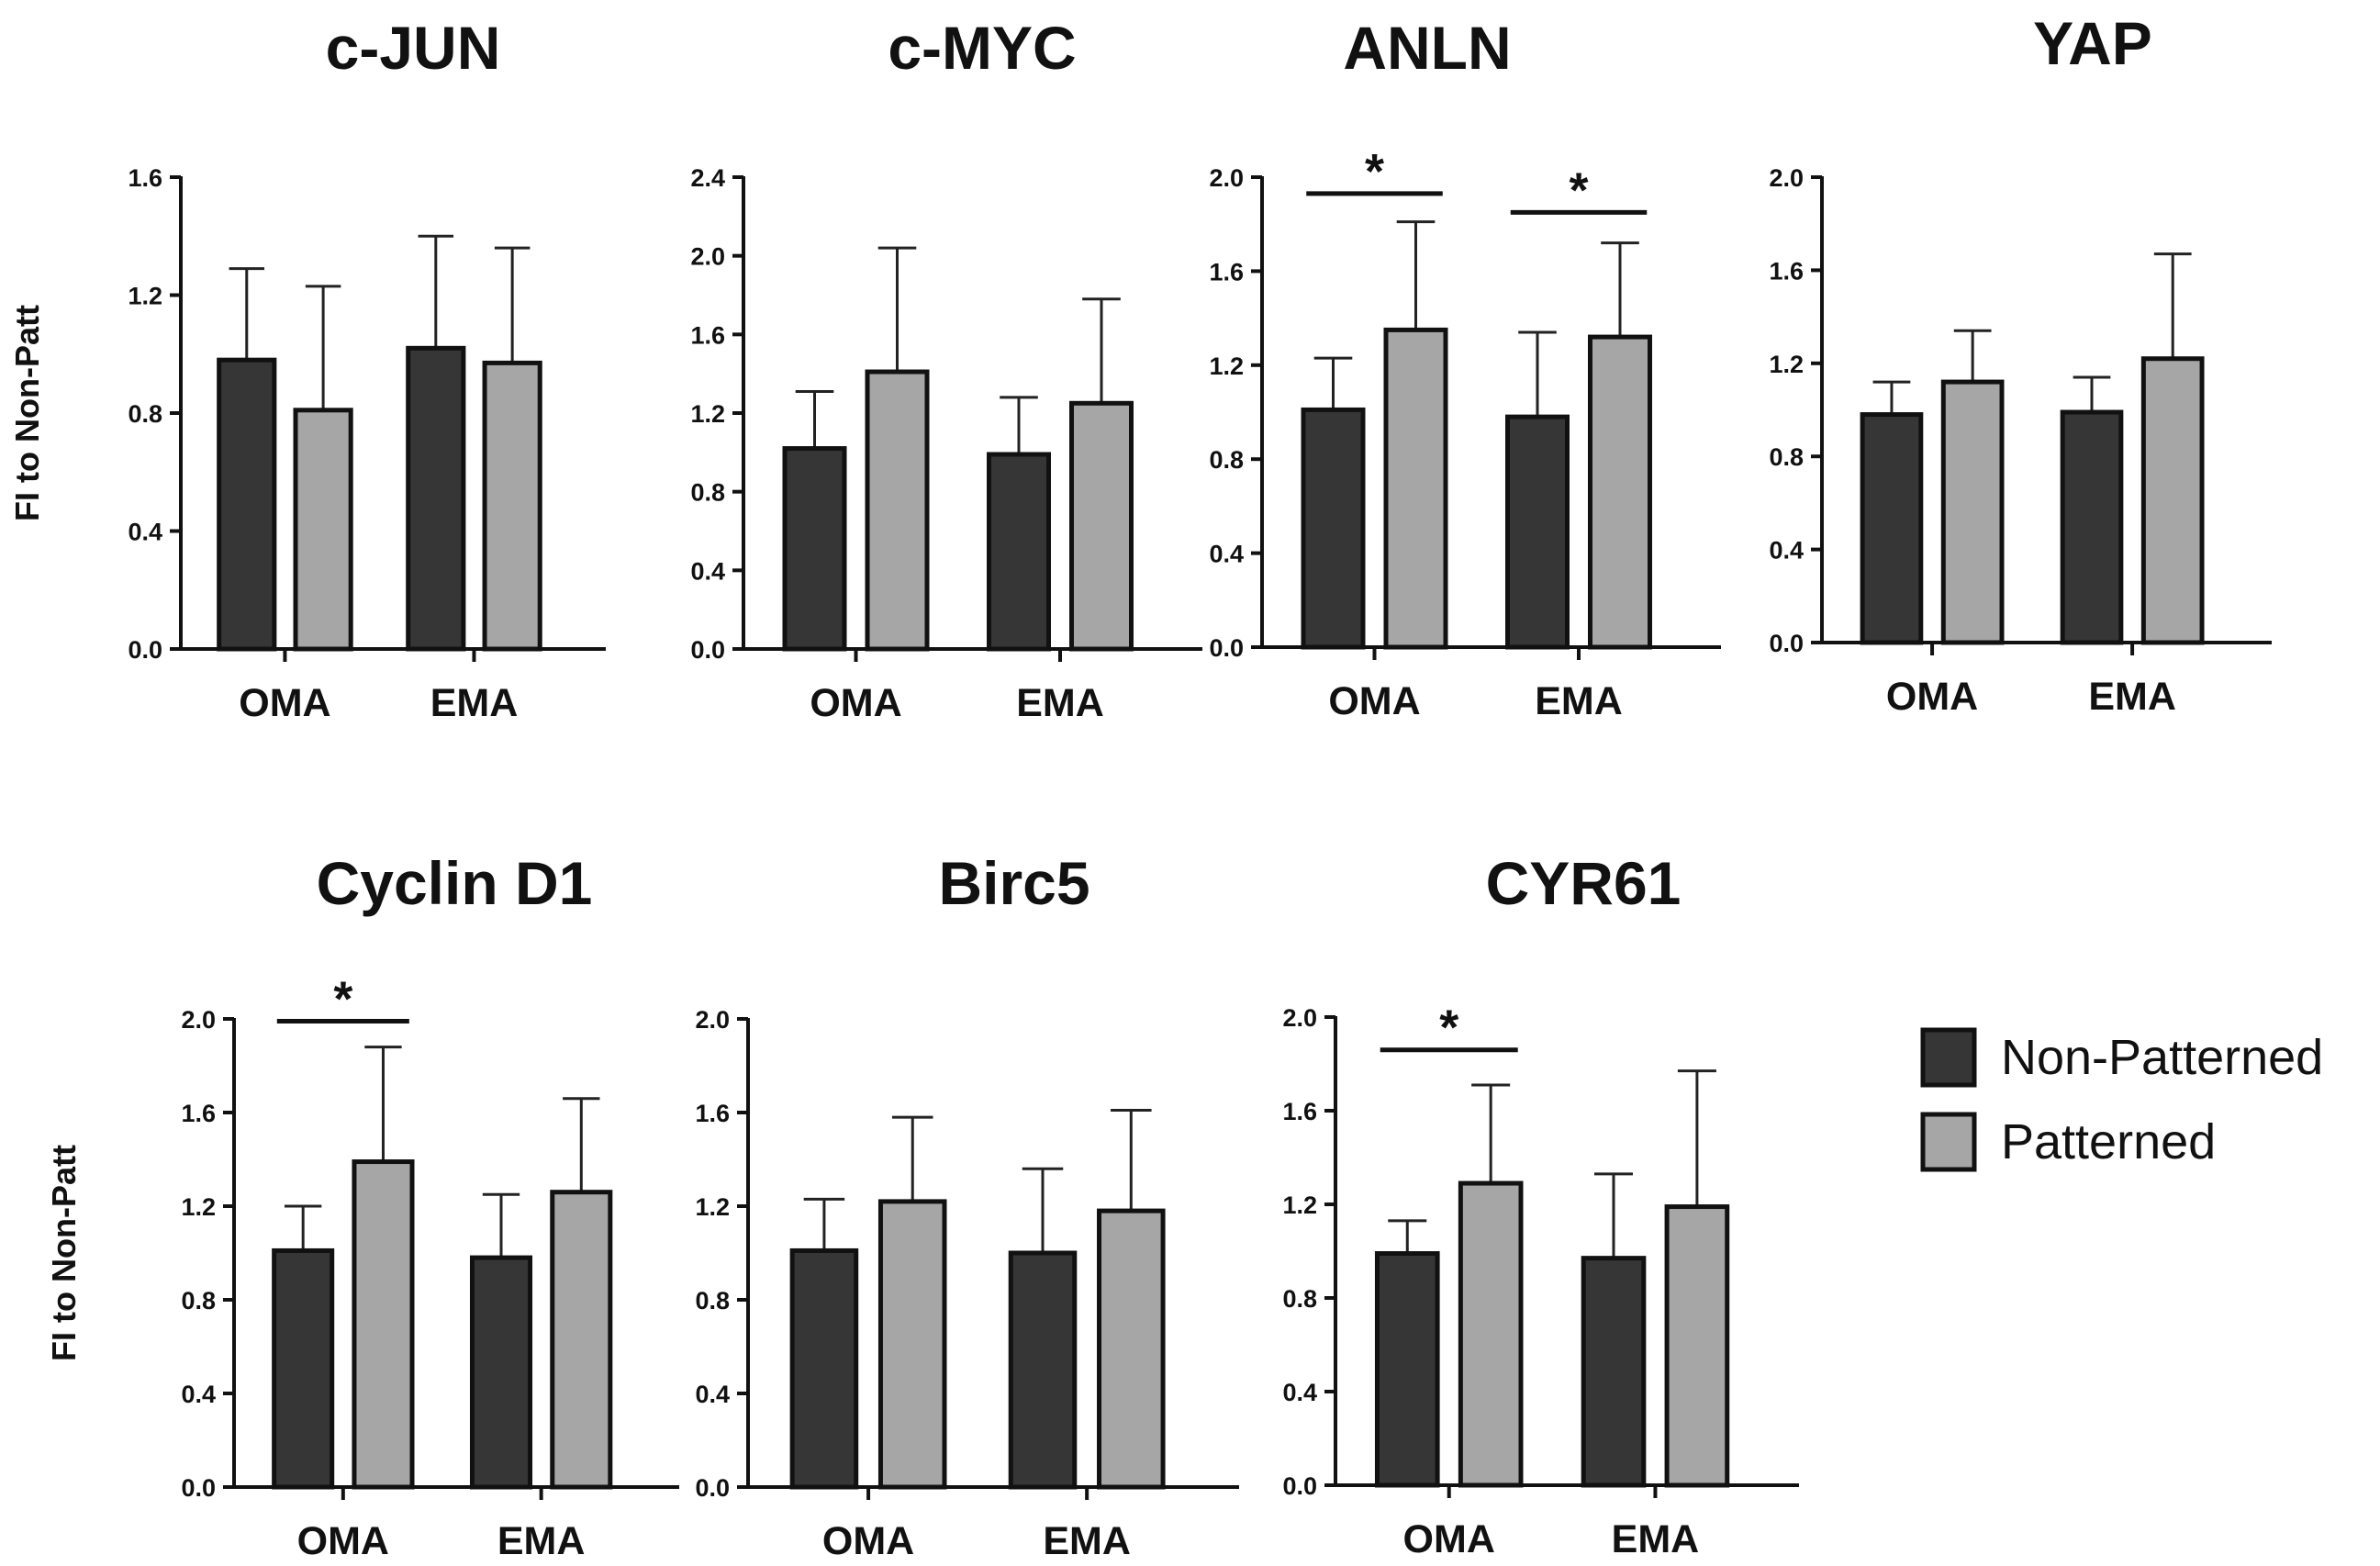 The image size is (2380, 1566). I want to click on legend-swatch-non-patterned, so click(1948, 1057).